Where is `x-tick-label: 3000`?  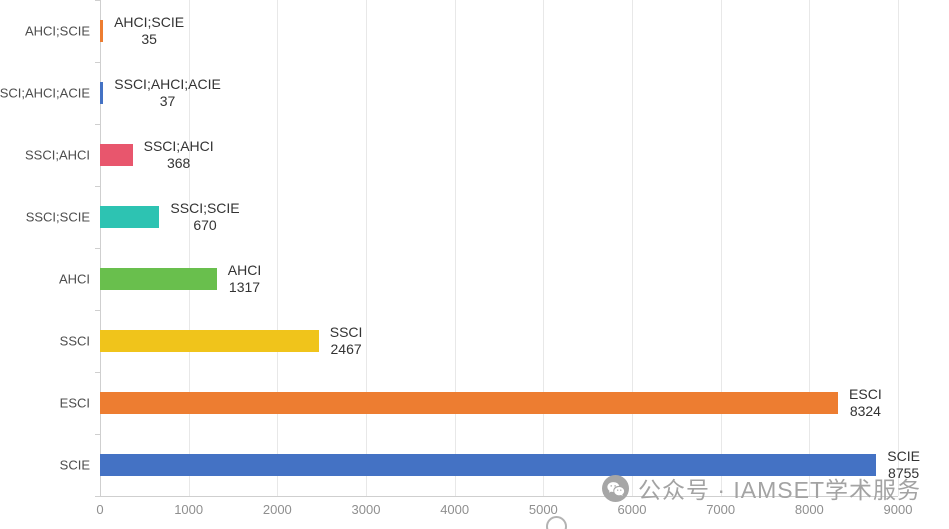 x-tick-label: 3000 is located at coordinates (366, 509).